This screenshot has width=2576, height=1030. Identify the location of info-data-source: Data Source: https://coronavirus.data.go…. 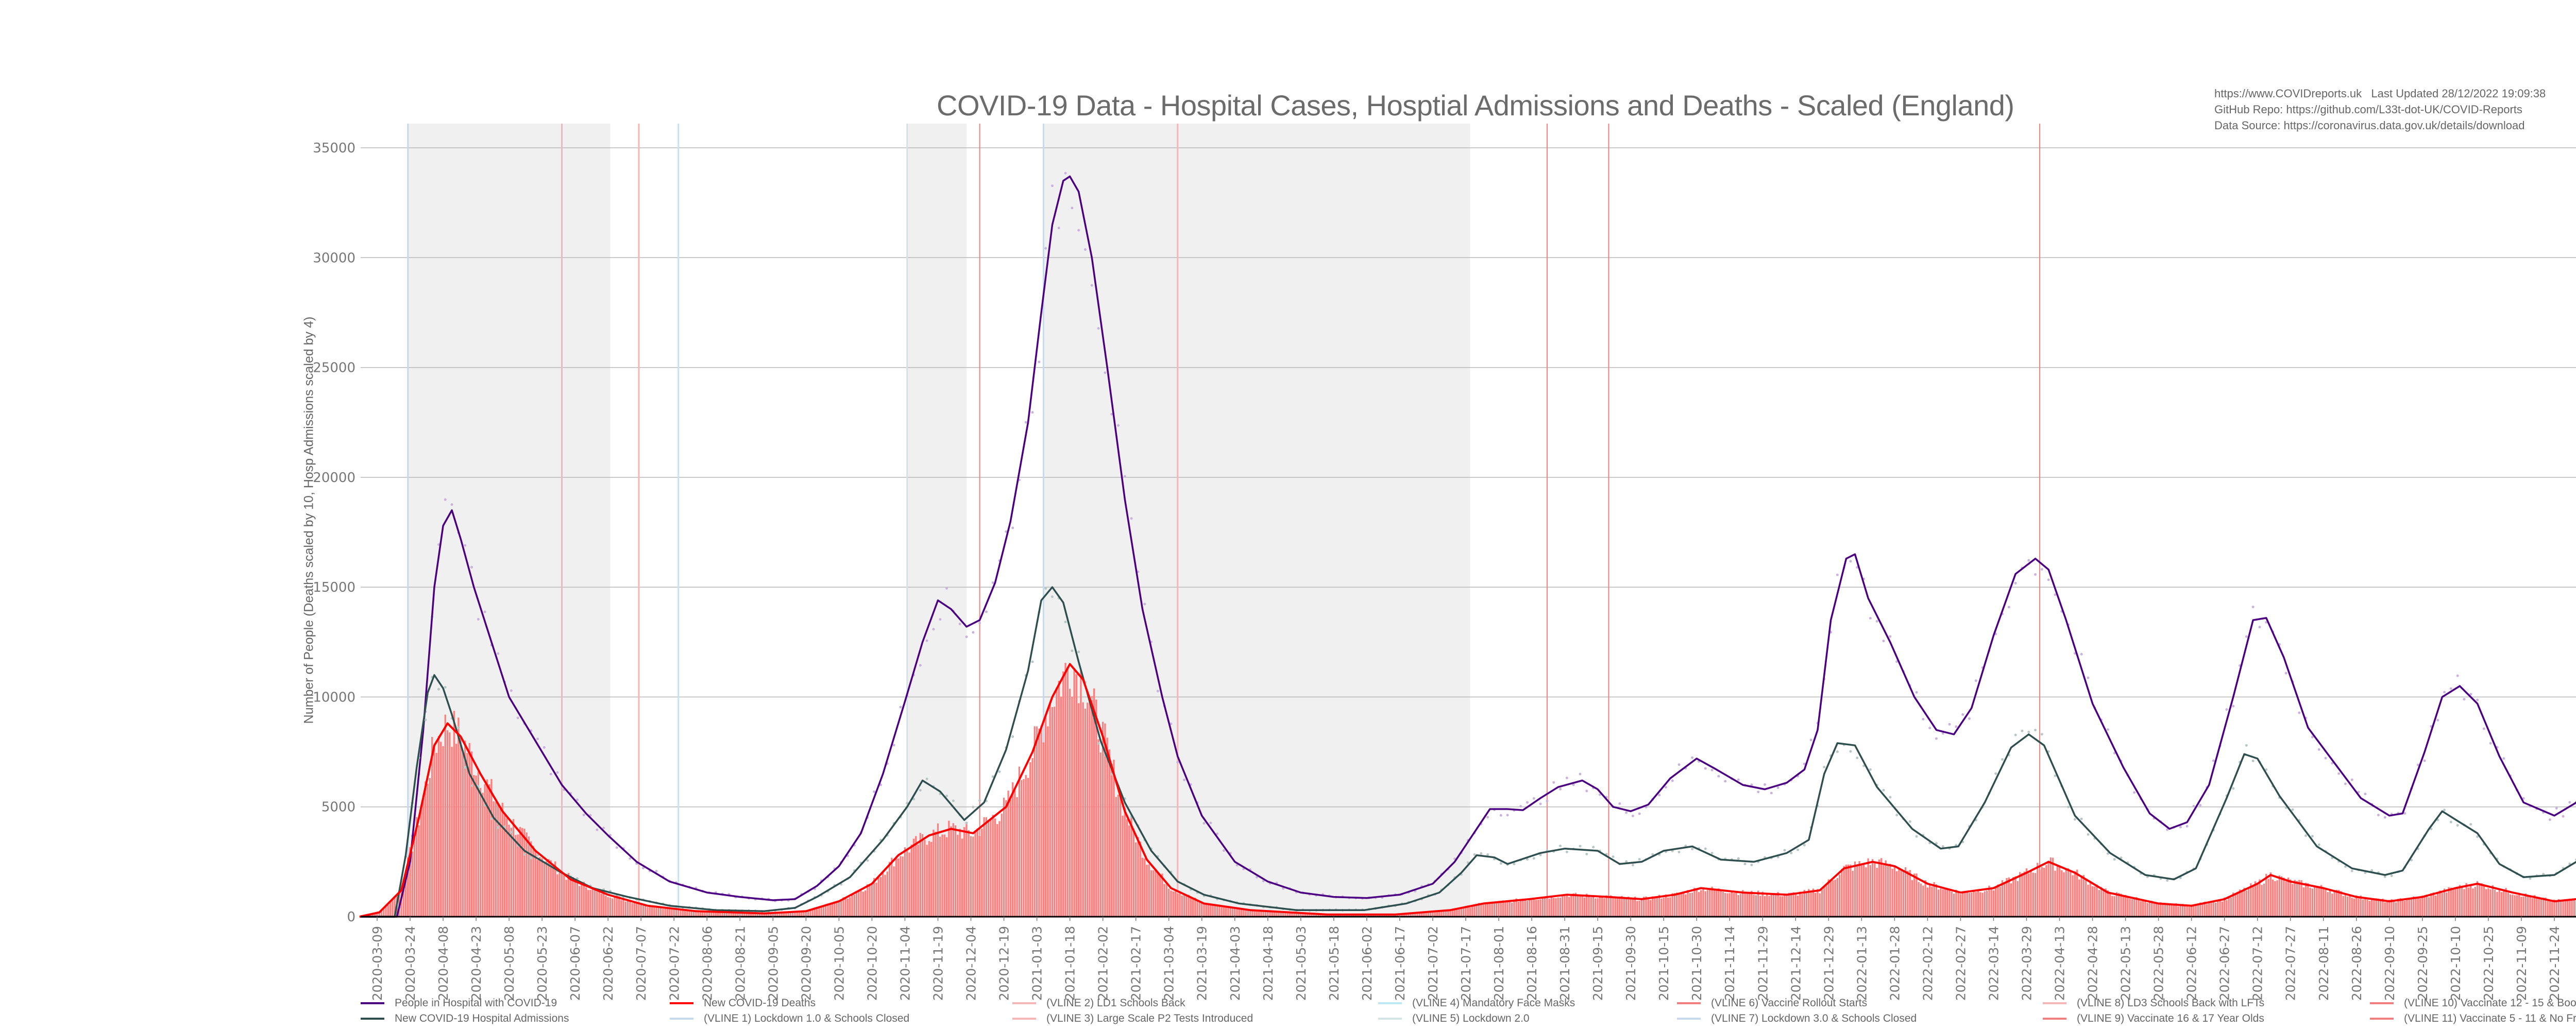
(2369, 126).